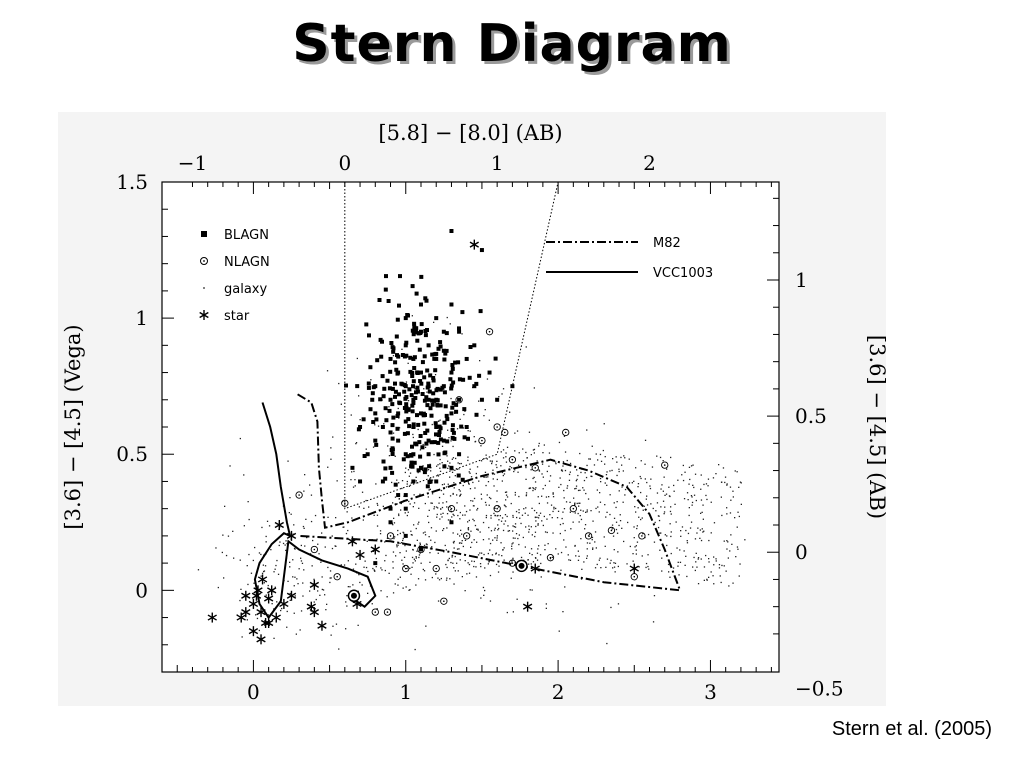 Image resolution: width=1024 pixels, height=768 pixels. What do you see at coordinates (235, 289) in the screenshot?
I see `legend-item-galaxy: galaxy` at bounding box center [235, 289].